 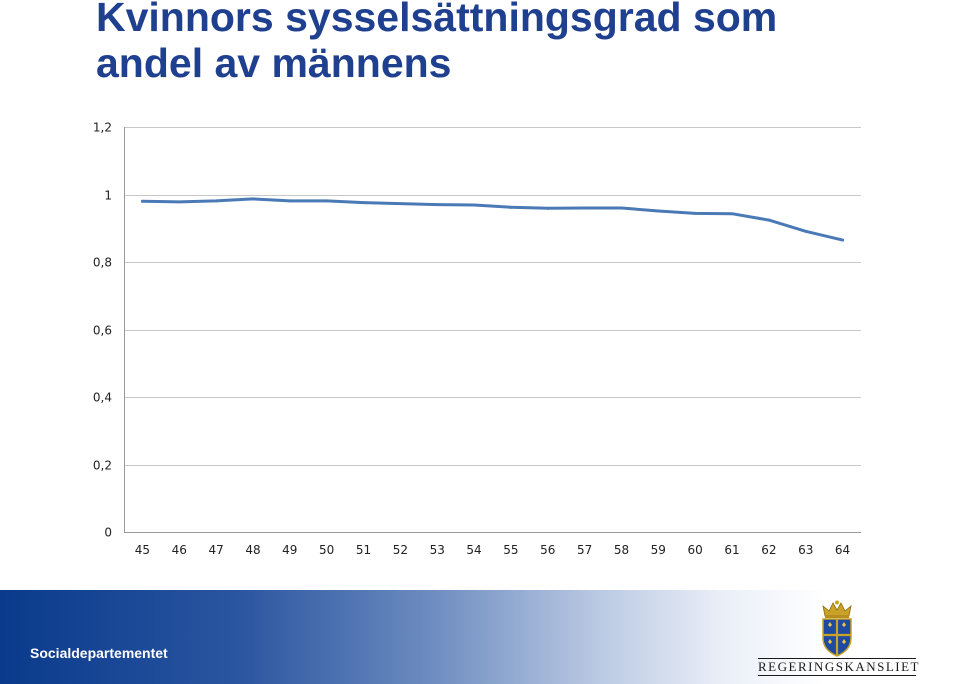 What do you see at coordinates (695, 550) in the screenshot?
I see `x-tick-label: 60` at bounding box center [695, 550].